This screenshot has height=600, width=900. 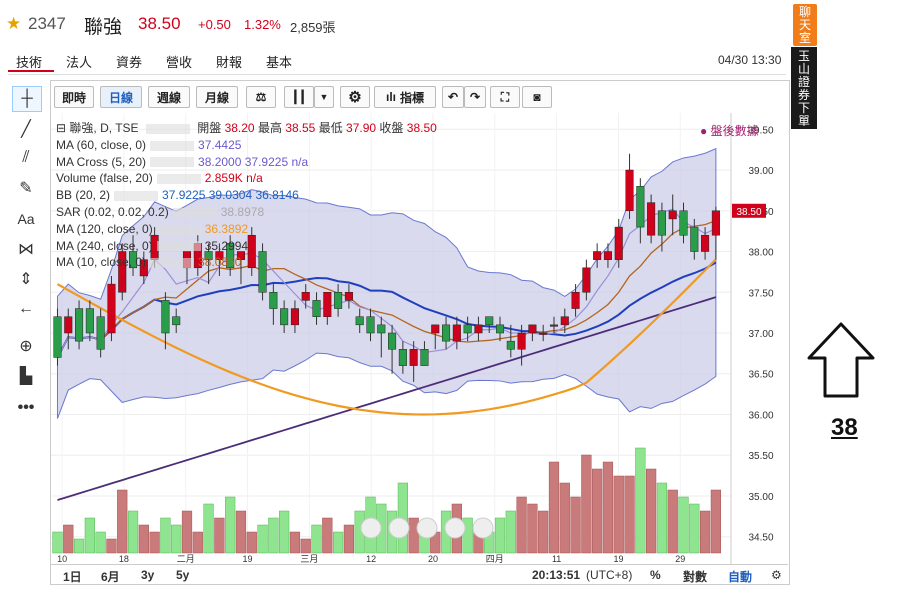 I want to click on candle-type-icon: ┃┃, so click(x=299, y=97).